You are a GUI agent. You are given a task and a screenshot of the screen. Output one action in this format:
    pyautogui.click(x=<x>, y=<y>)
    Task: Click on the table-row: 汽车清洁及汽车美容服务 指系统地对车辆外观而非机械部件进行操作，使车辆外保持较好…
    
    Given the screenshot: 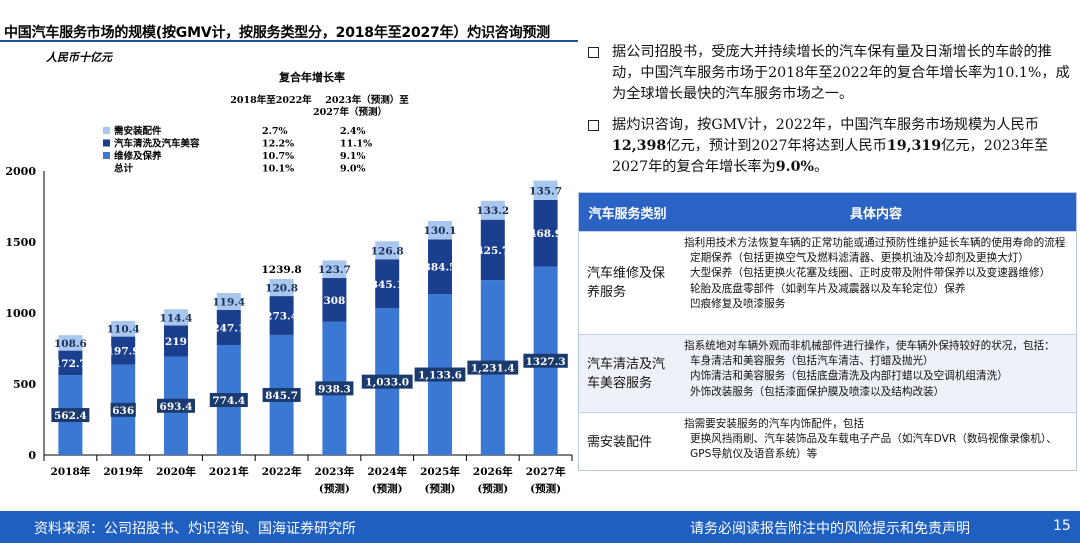 What is the action you would take?
    pyautogui.click(x=827, y=373)
    